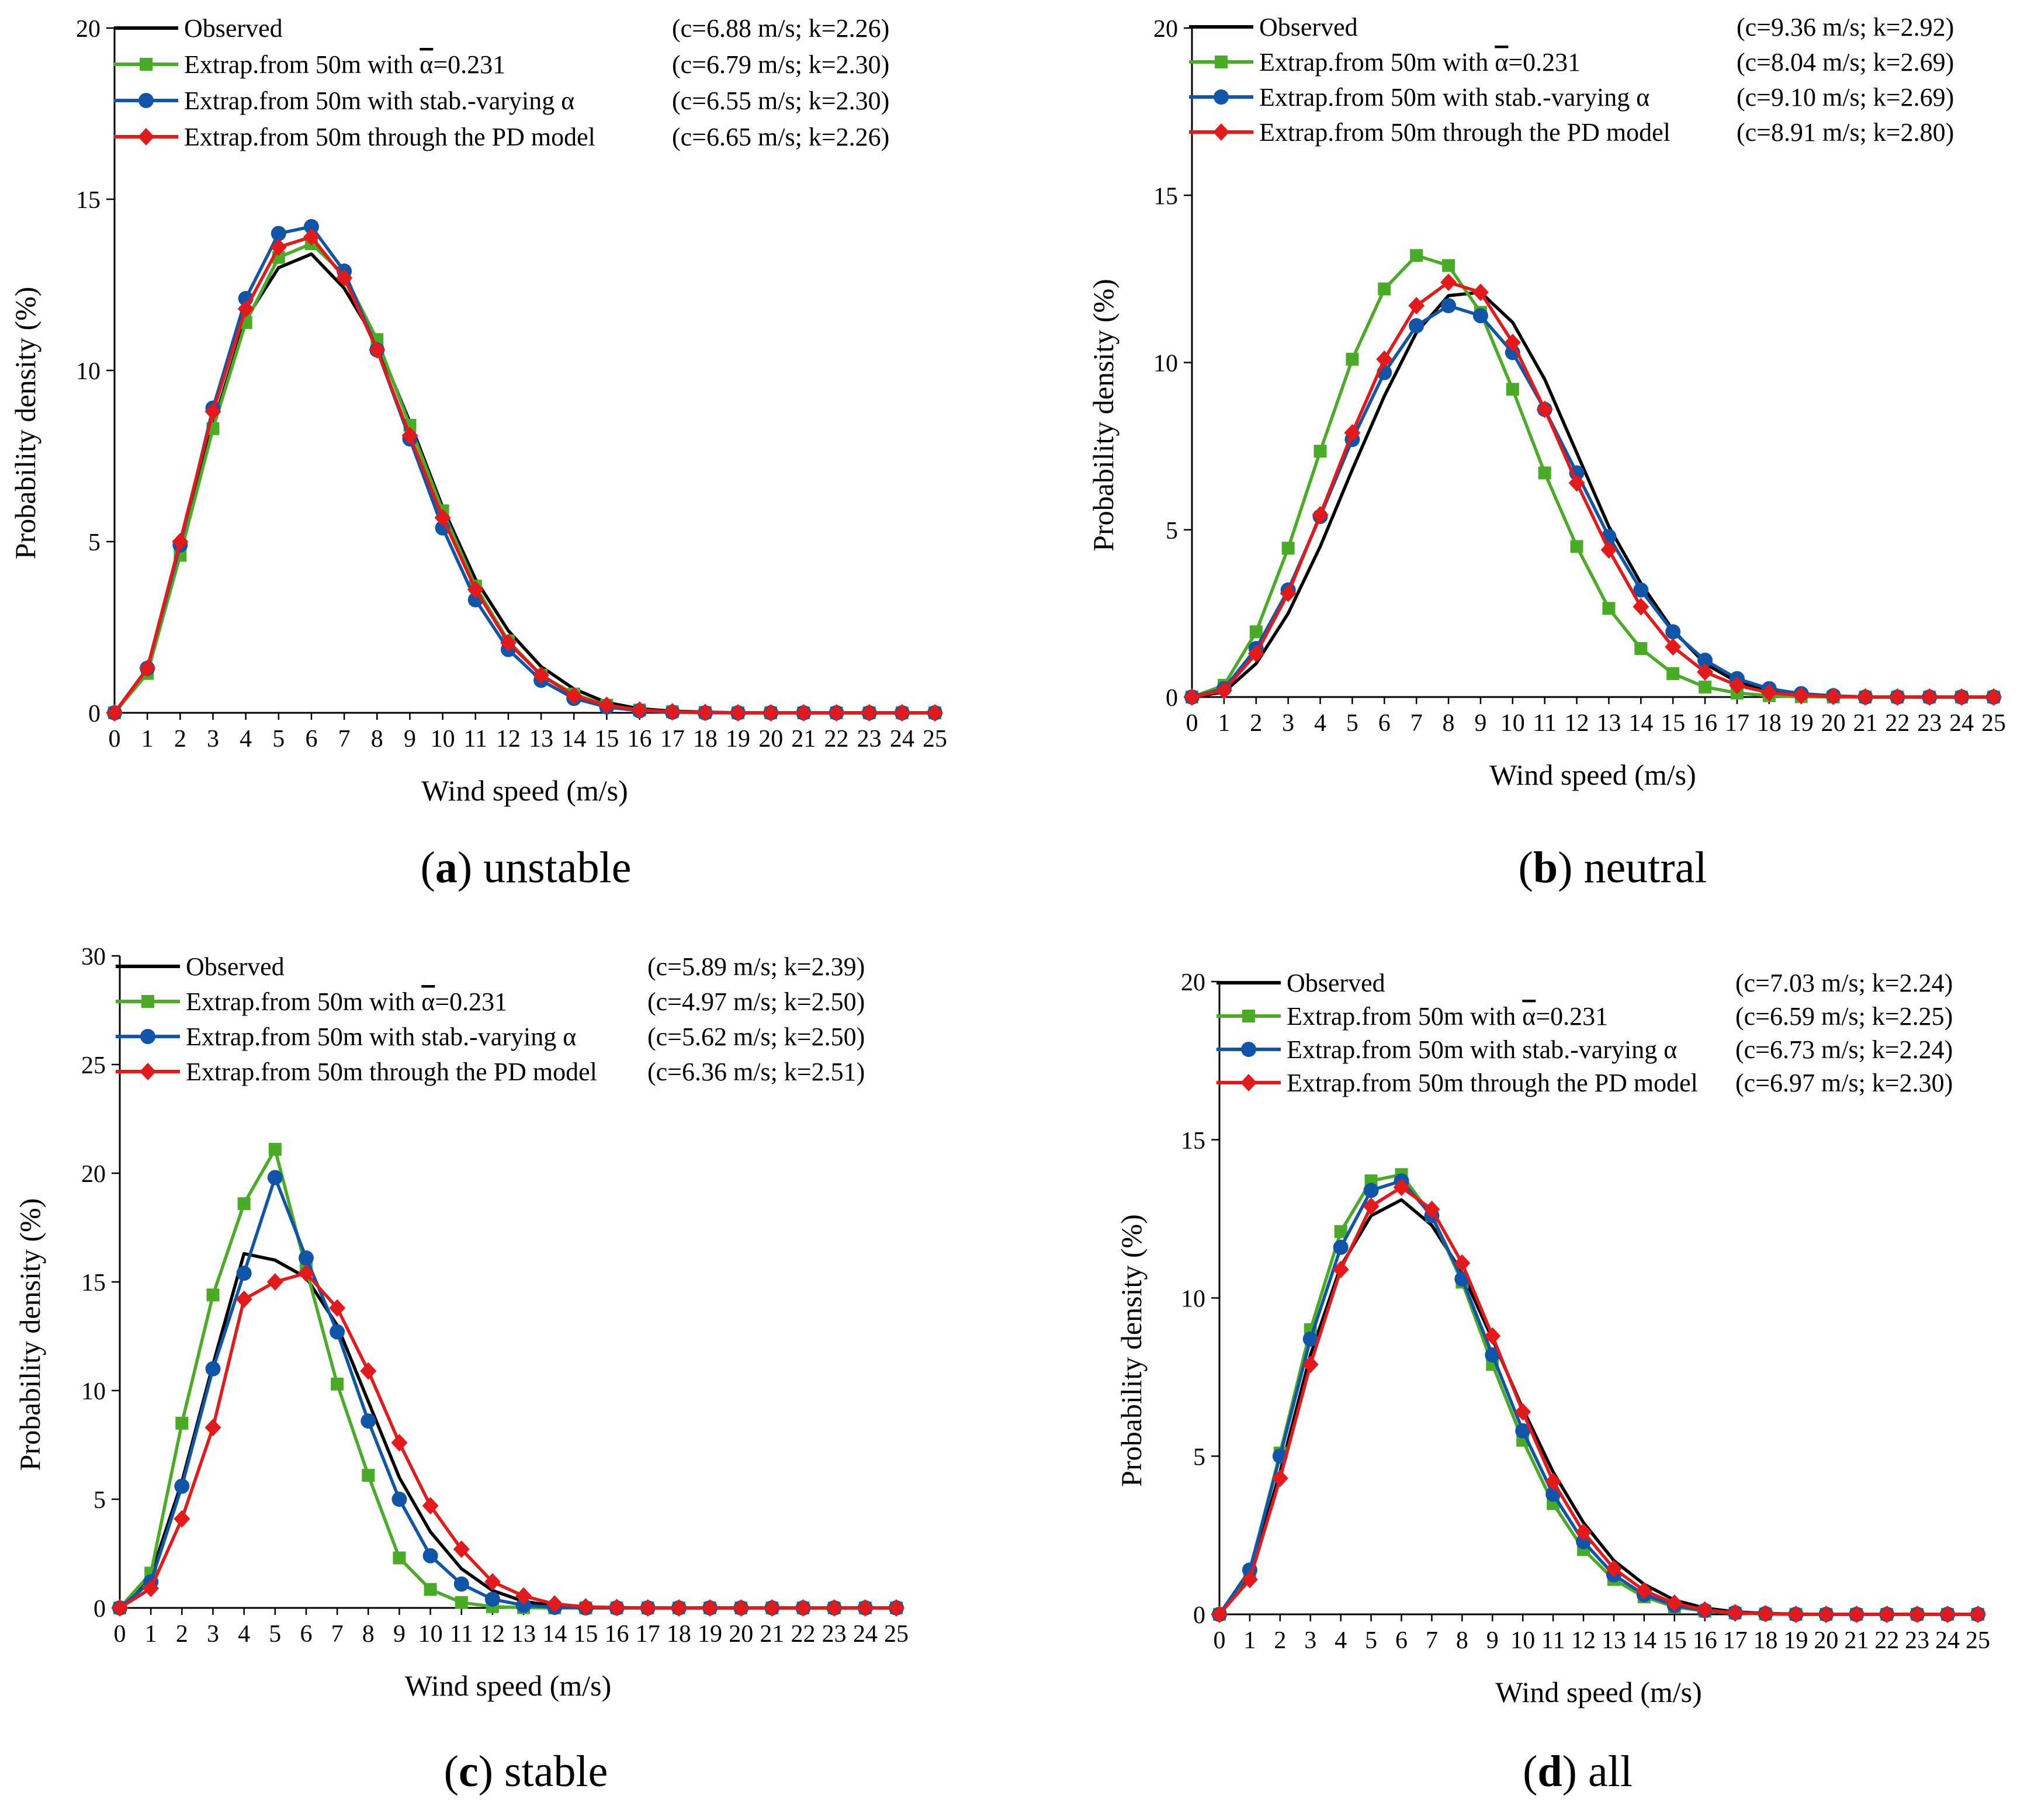 This screenshot has height=1820, width=2024. I want to click on legend-params: (c=7.03 m/s; k=2.24), so click(1844, 983).